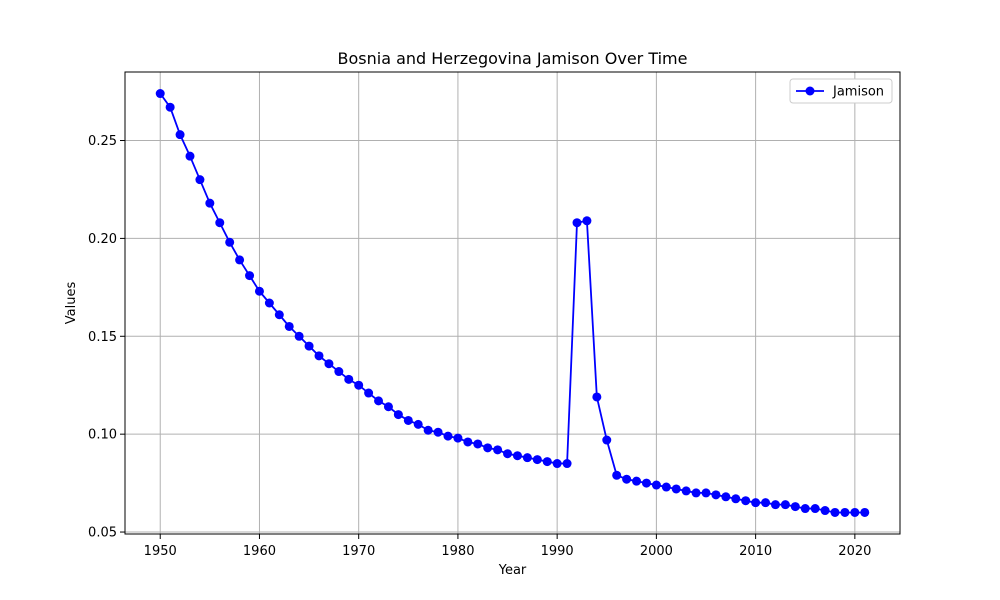 This screenshot has height=600, width=1000. Describe the element at coordinates (810, 91) in the screenshot. I see `legend-marker-swatch` at that location.